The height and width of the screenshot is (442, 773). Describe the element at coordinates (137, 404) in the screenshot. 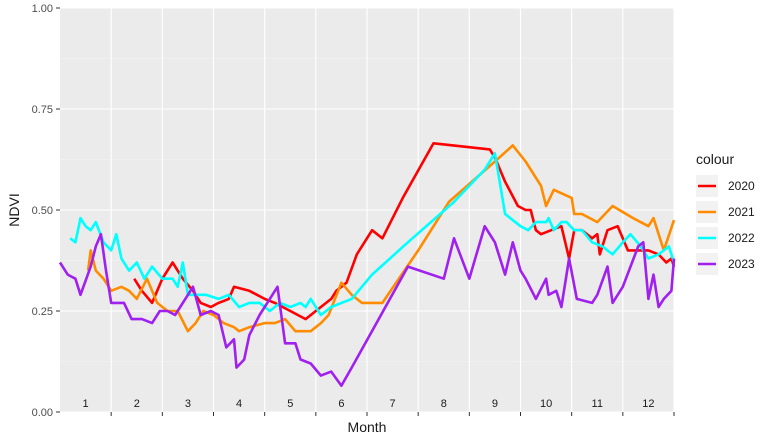

I see `month-label: 2` at that location.